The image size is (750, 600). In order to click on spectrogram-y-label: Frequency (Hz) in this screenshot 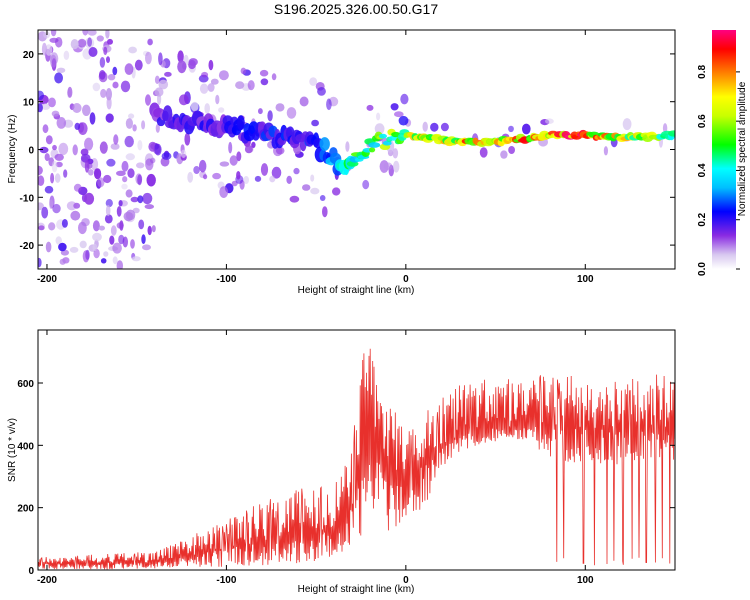, I will do `click(12, 149)`.